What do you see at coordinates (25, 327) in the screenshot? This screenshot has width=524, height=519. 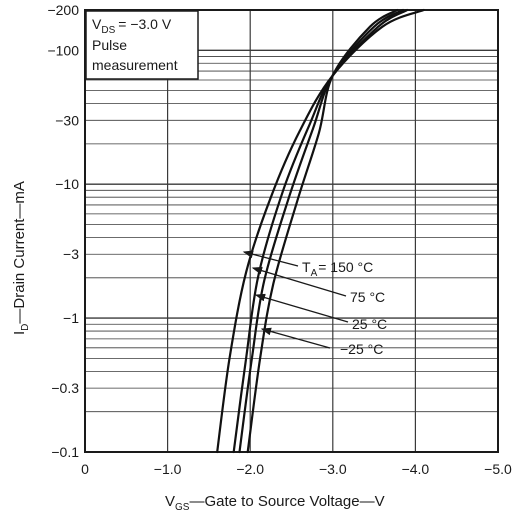 I see `y-axis-subscript: D` at bounding box center [25, 327].